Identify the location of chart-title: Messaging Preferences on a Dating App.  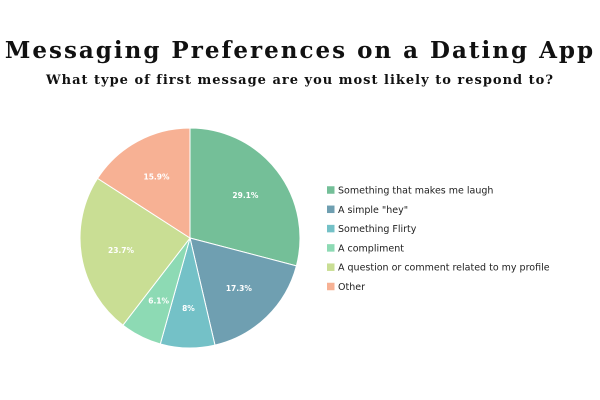
(300, 50).